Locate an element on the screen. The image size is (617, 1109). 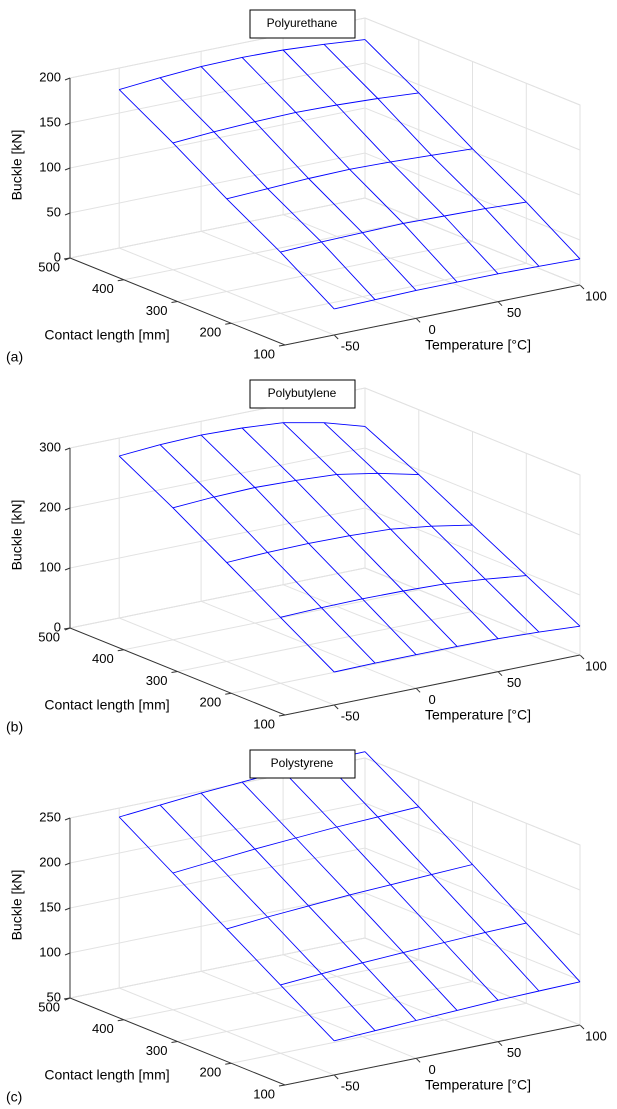
panel-label: (b) is located at coordinates (14, 727).